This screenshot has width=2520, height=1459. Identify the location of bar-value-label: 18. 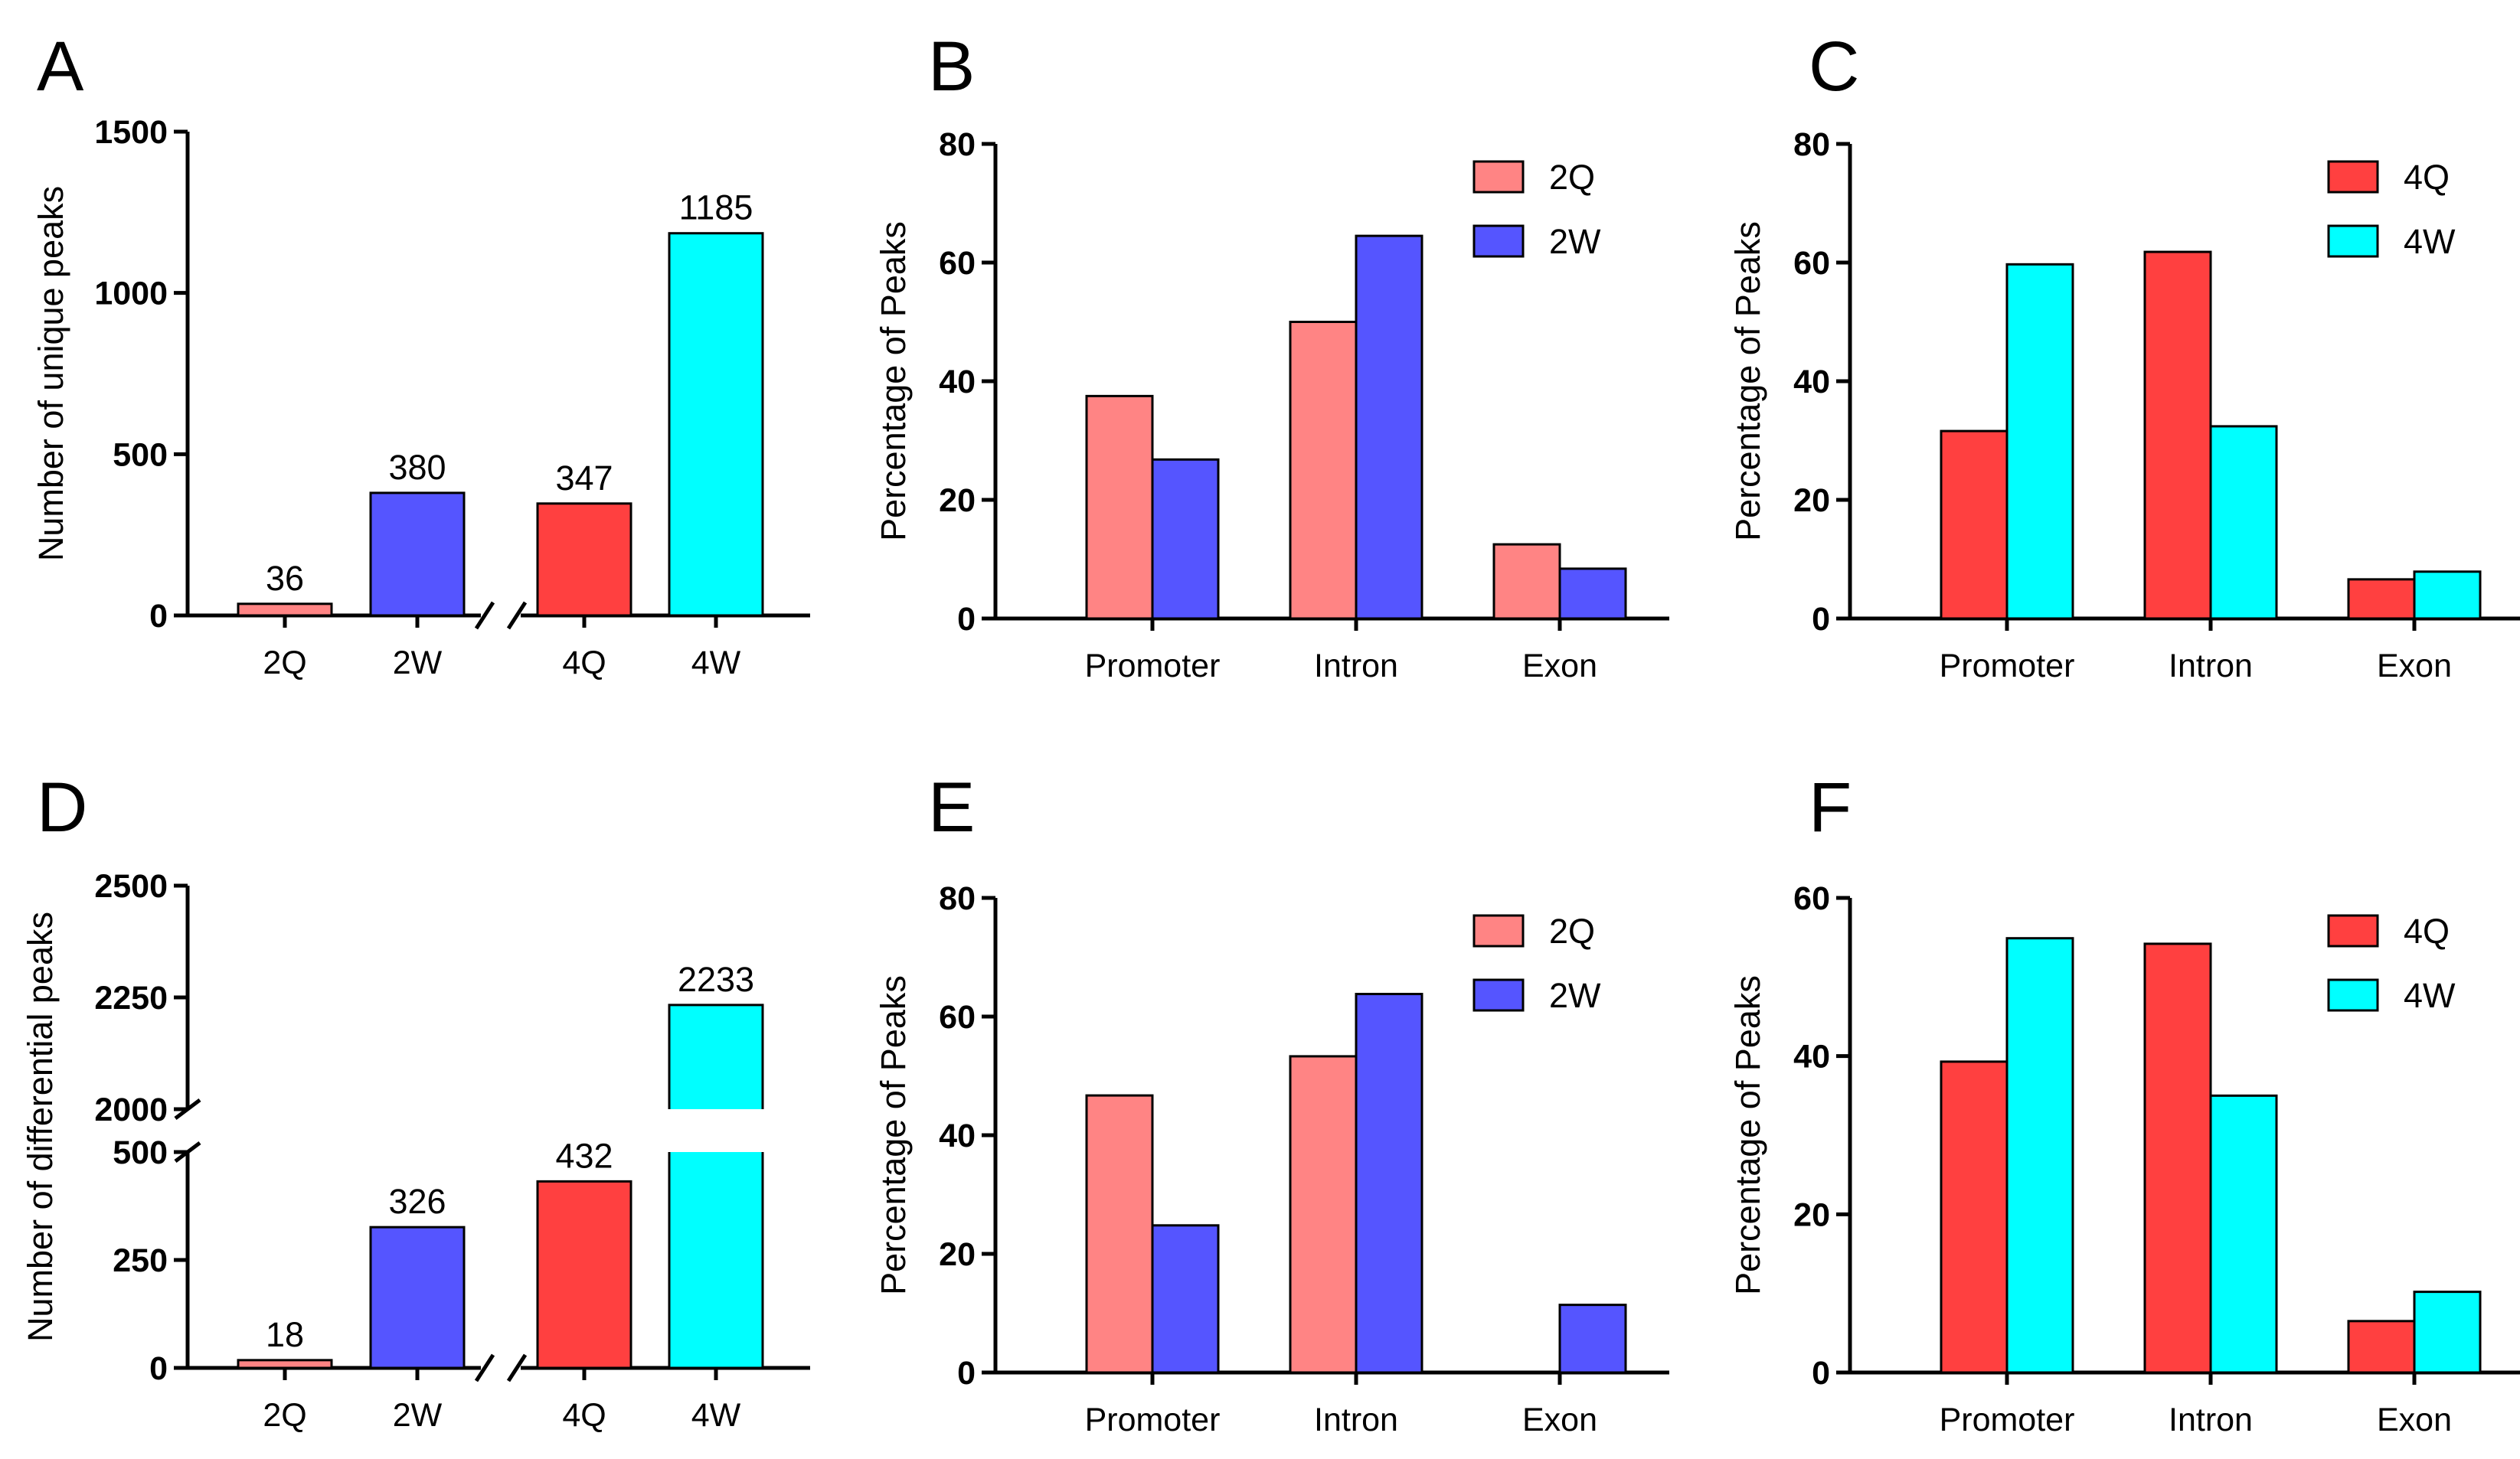
(285, 1334).